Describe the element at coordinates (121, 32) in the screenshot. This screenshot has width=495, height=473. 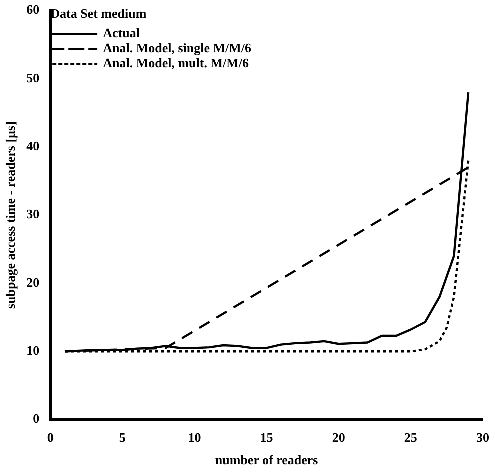
I see `legend-label: Actual` at that location.